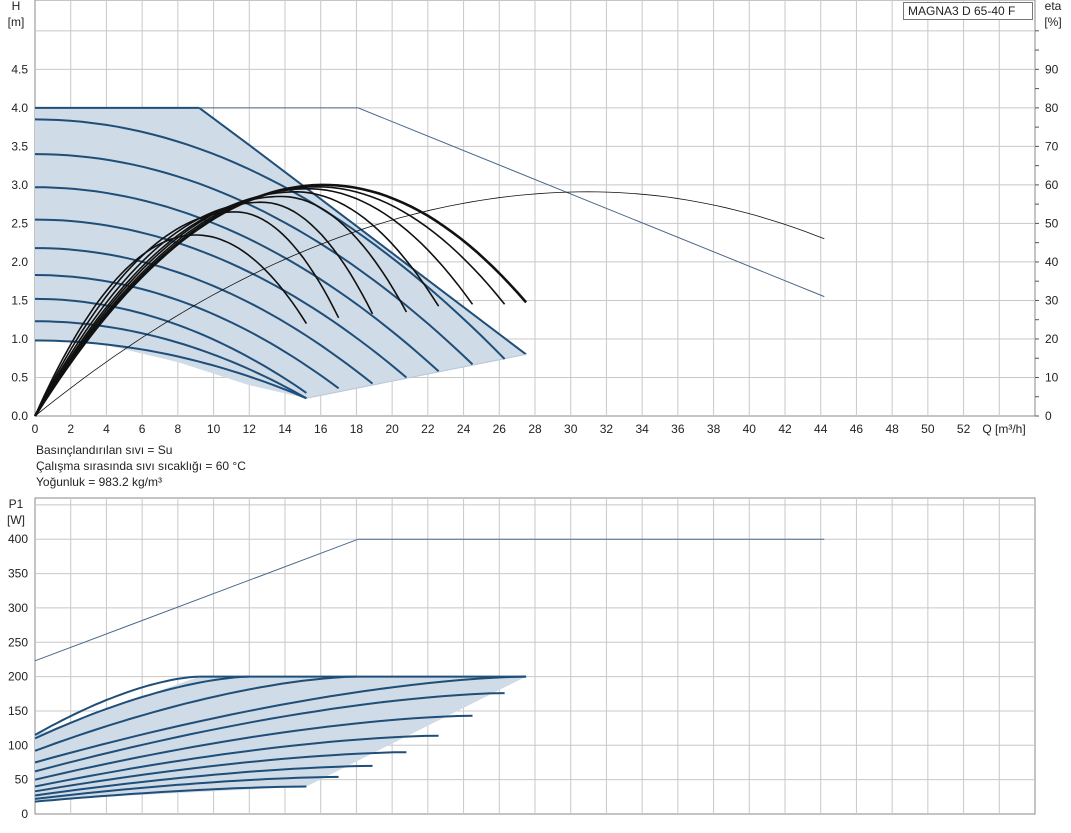  Describe the element at coordinates (16, 22) in the screenshot. I see `h-axis-unit: [m]` at that location.